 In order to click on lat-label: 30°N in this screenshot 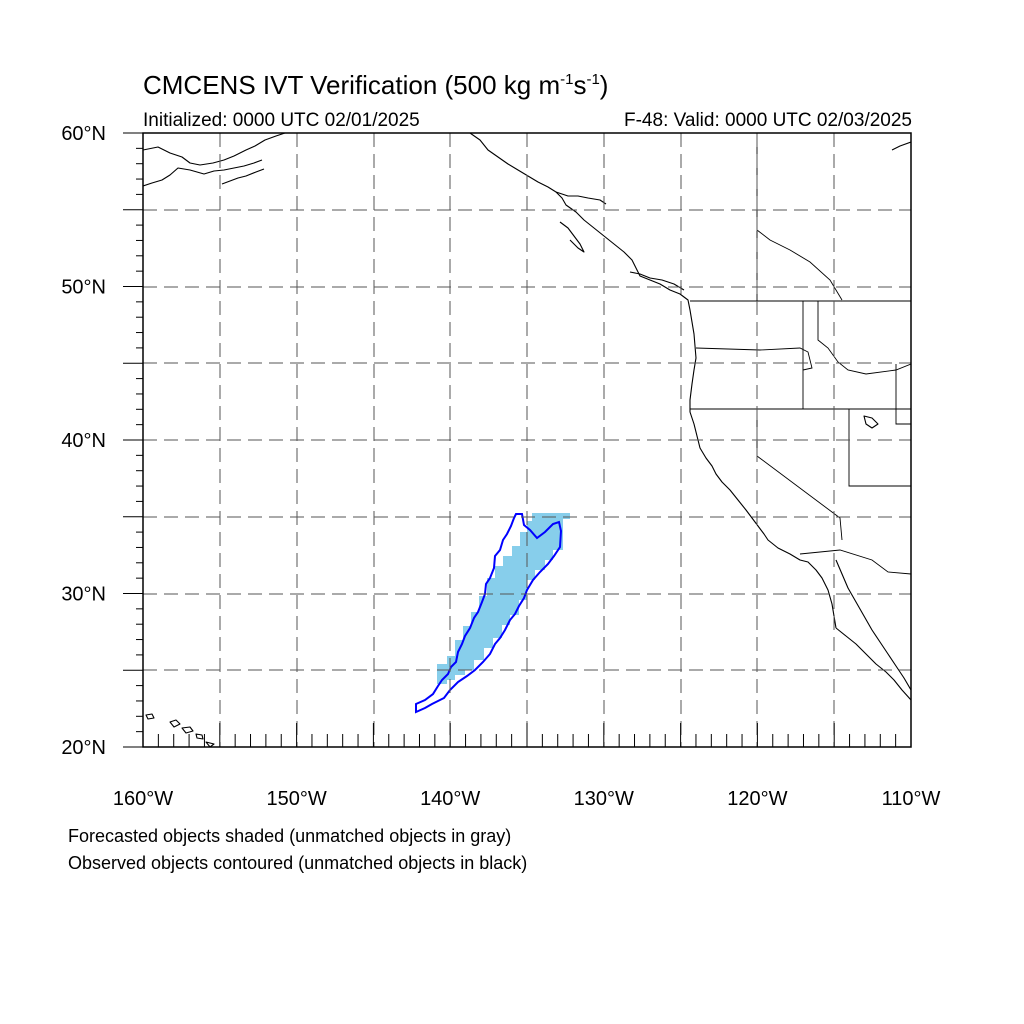, I will do `click(83, 595)`.